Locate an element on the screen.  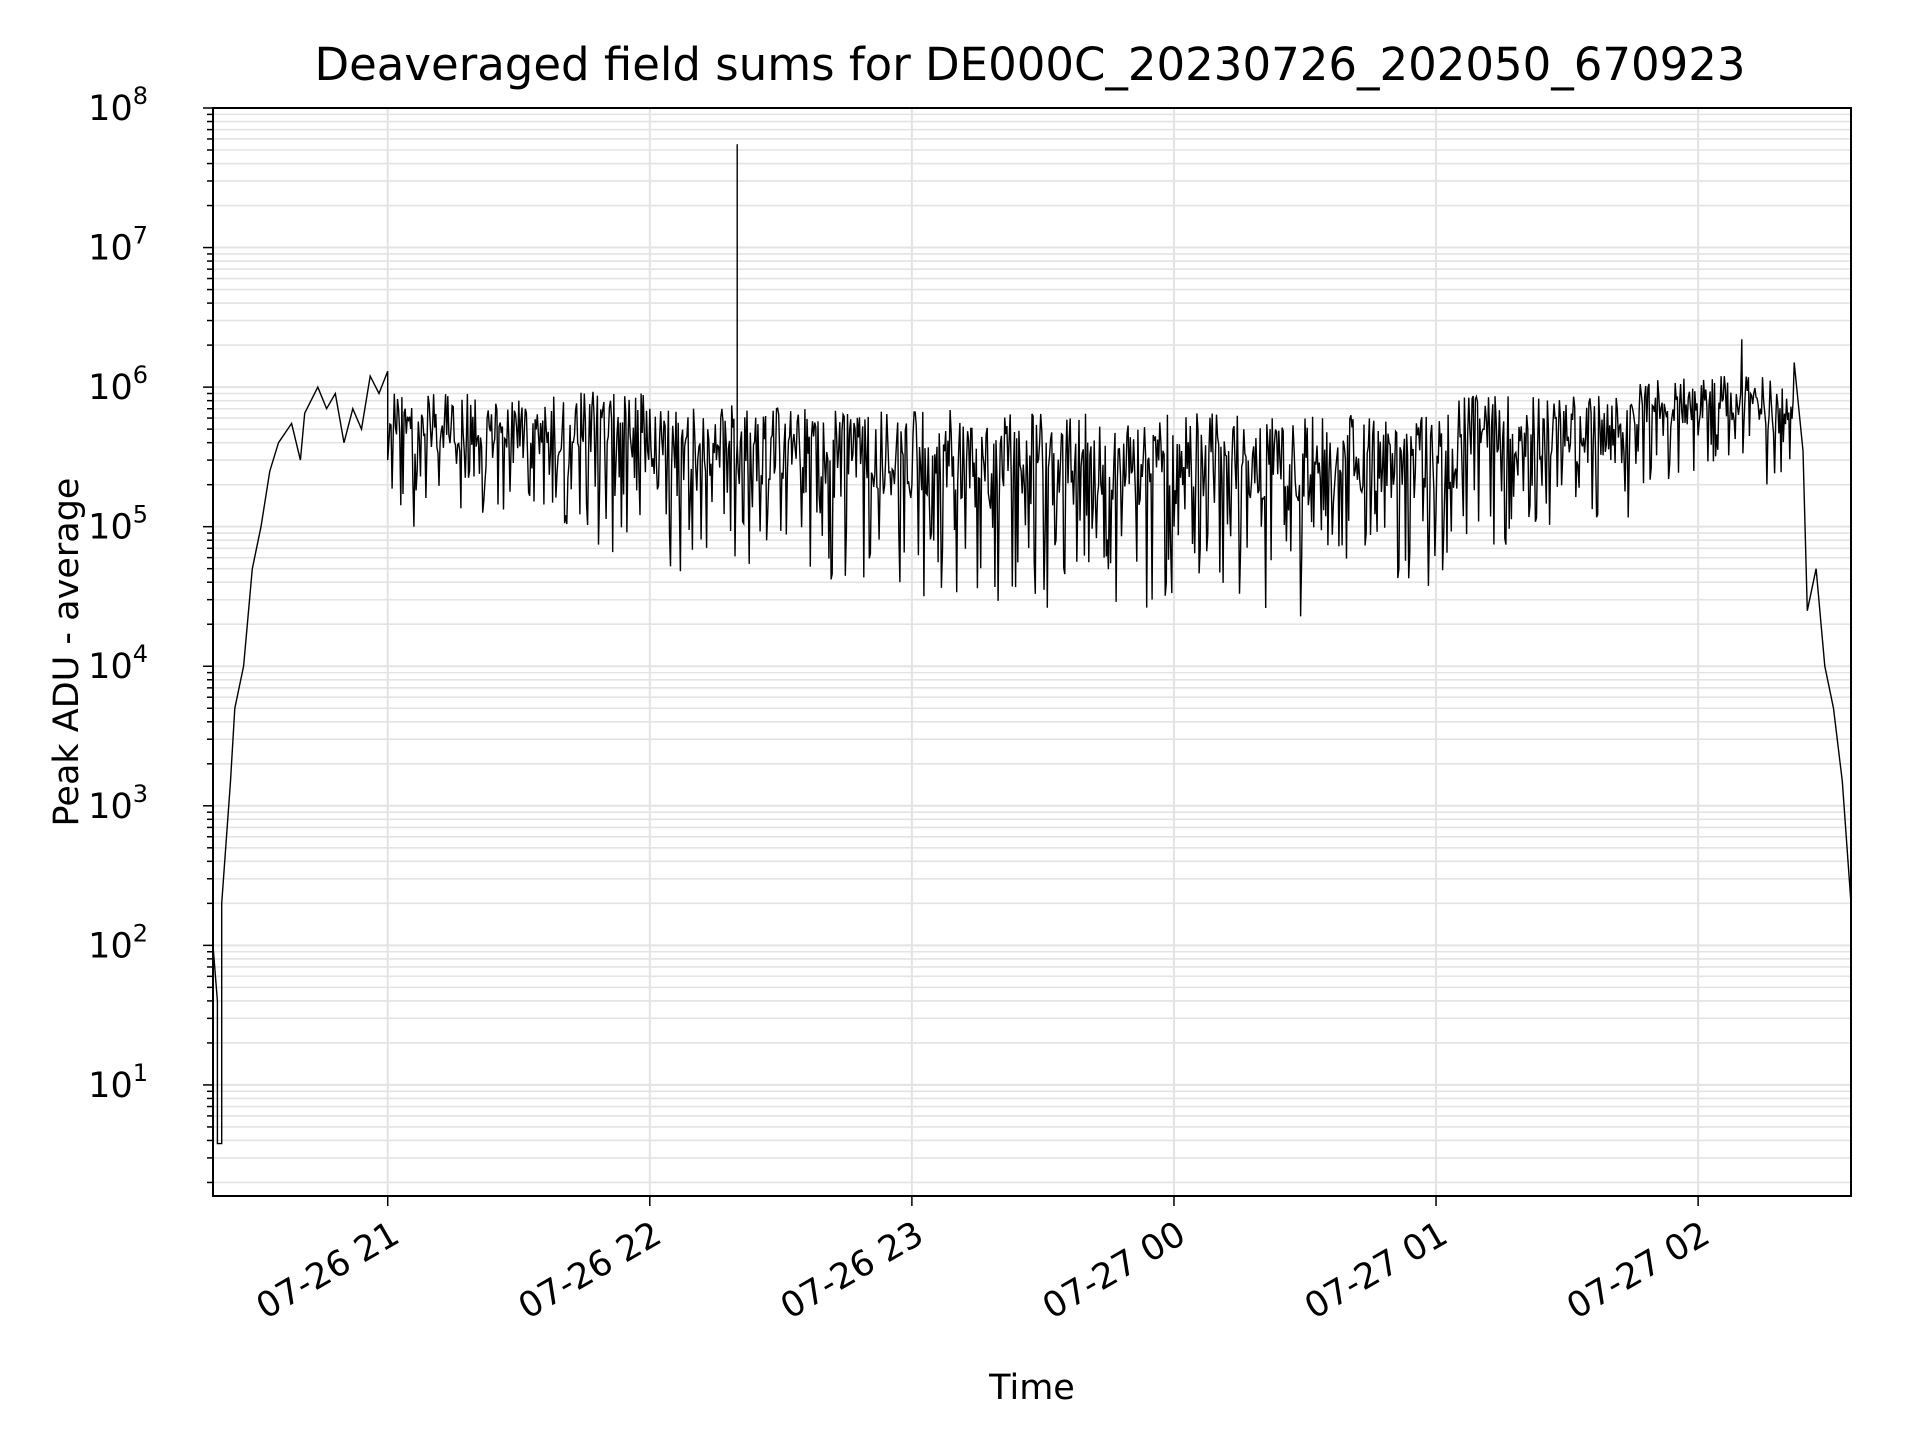
x-tick-label: 07-27 00 is located at coordinates (1114, 1270).